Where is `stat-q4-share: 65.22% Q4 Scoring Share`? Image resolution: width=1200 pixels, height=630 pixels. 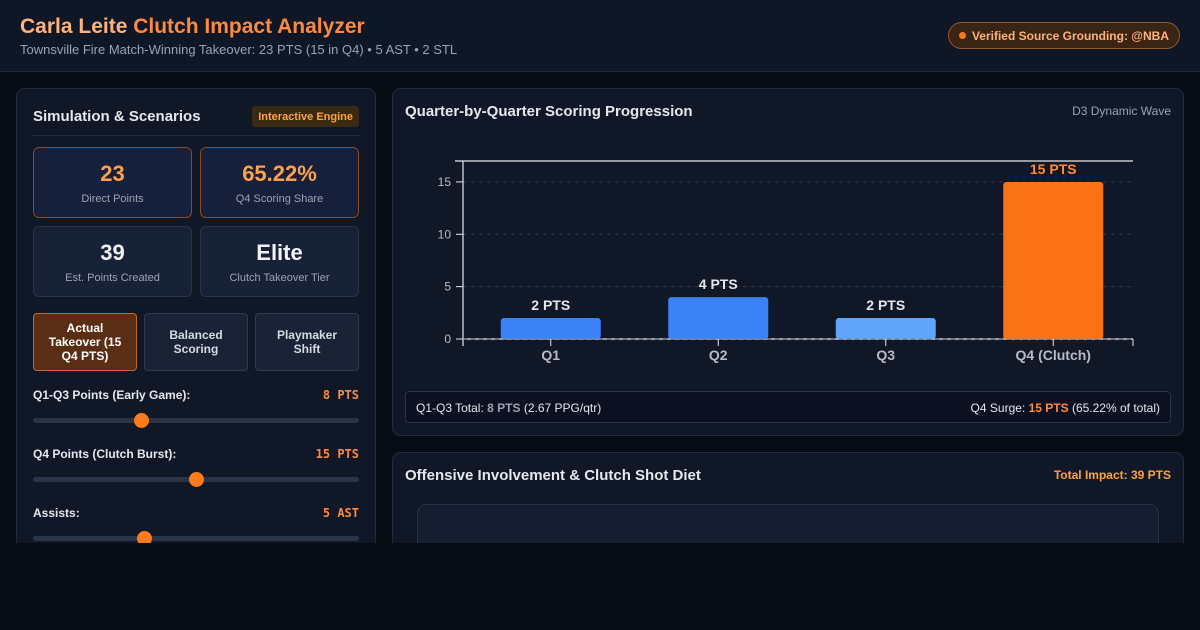 stat-q4-share: 65.22% Q4 Scoring Share is located at coordinates (279, 182).